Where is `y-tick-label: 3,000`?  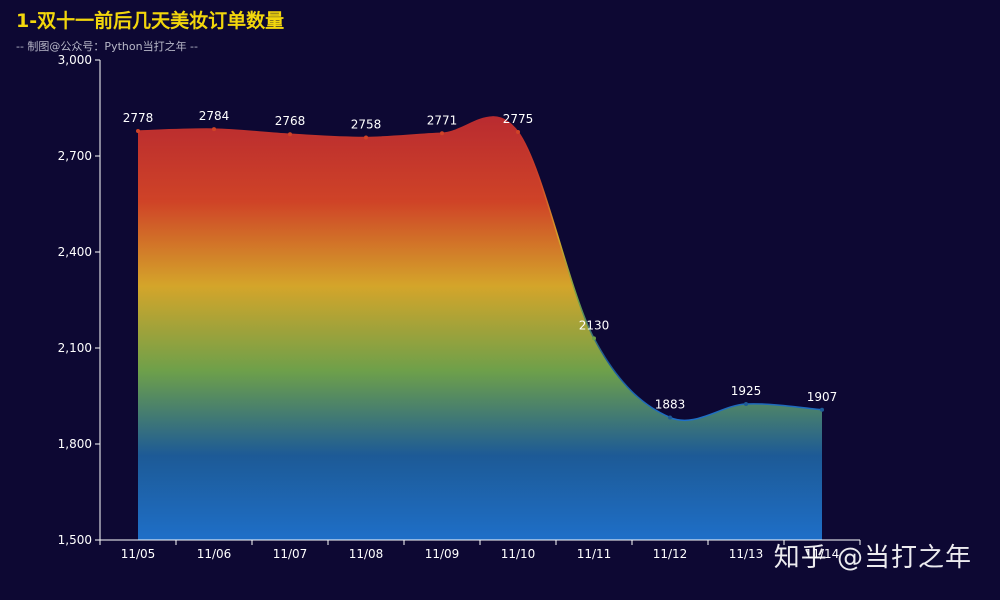 y-tick-label: 3,000 is located at coordinates (75, 60).